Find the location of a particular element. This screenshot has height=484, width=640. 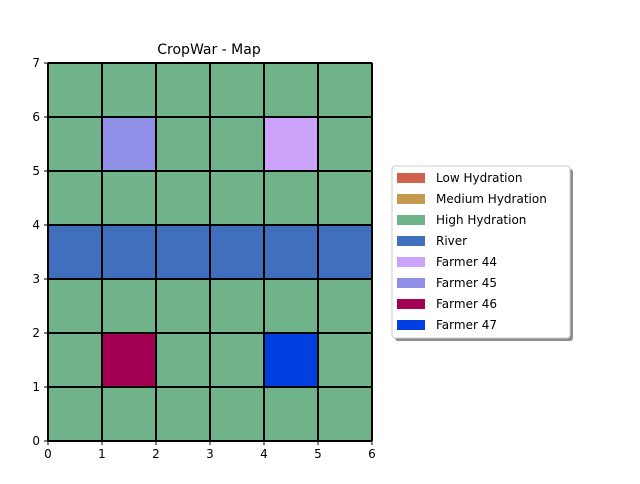

x-tick-label: 0 is located at coordinates (48, 454).